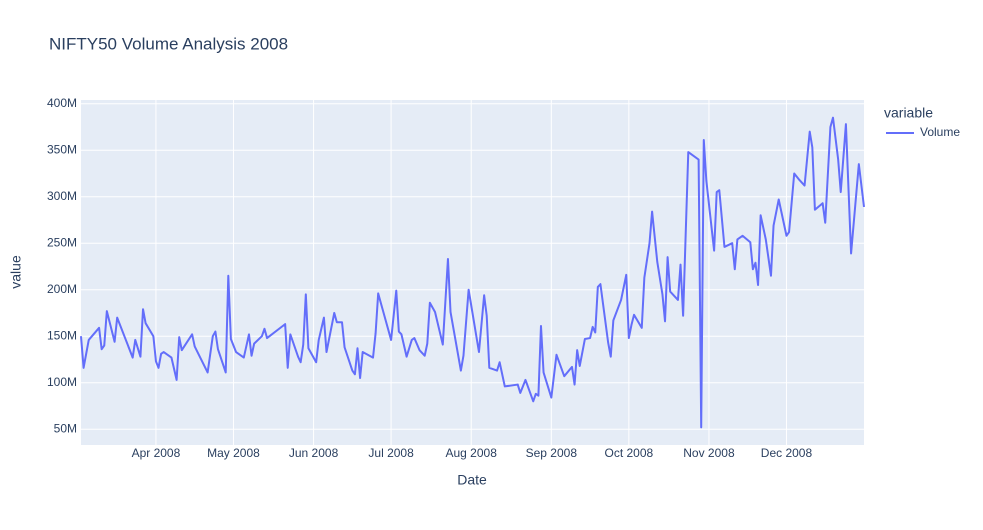 The image size is (983, 530). I want to click on x-tick-label: Oct 2008, so click(628, 453).